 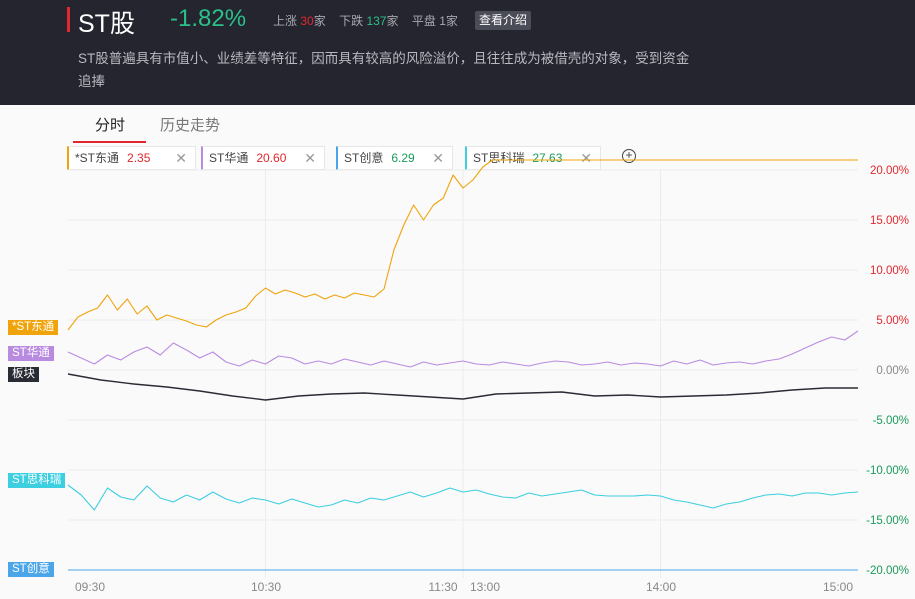 What do you see at coordinates (307, 21) in the screenshot?
I see `up-count: 30` at bounding box center [307, 21].